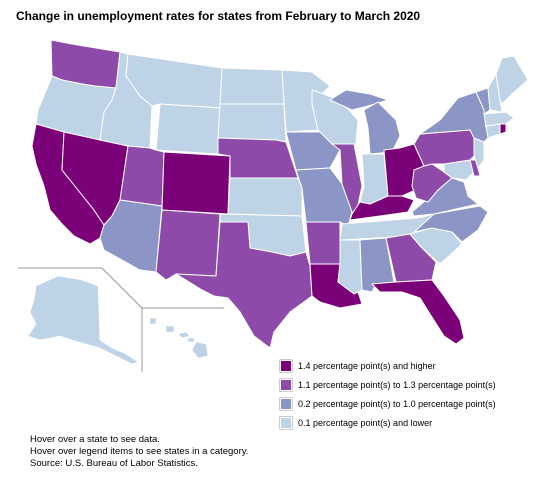 This screenshot has height=485, width=550. Describe the element at coordinates (114, 463) in the screenshot. I see `source-note: Source: U.S. Bureau of Labor Statistics.` at that location.